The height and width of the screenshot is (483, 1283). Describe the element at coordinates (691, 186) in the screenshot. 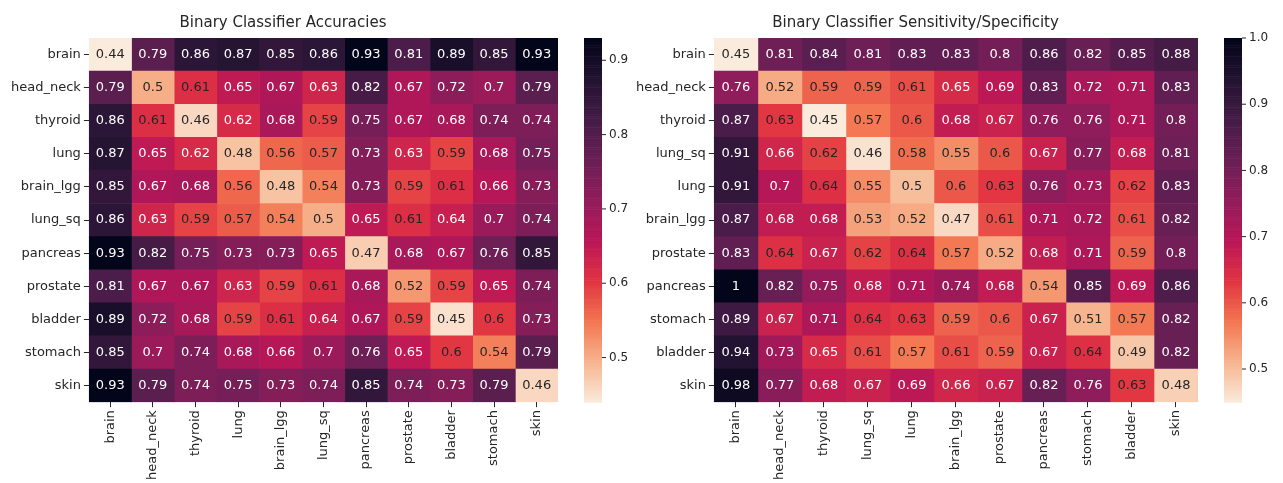

I see `y-tick-label: lung` at that location.